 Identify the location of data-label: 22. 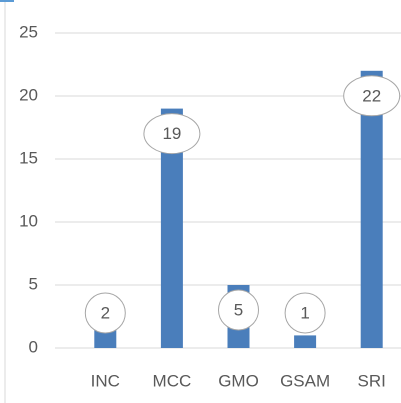
(371, 95).